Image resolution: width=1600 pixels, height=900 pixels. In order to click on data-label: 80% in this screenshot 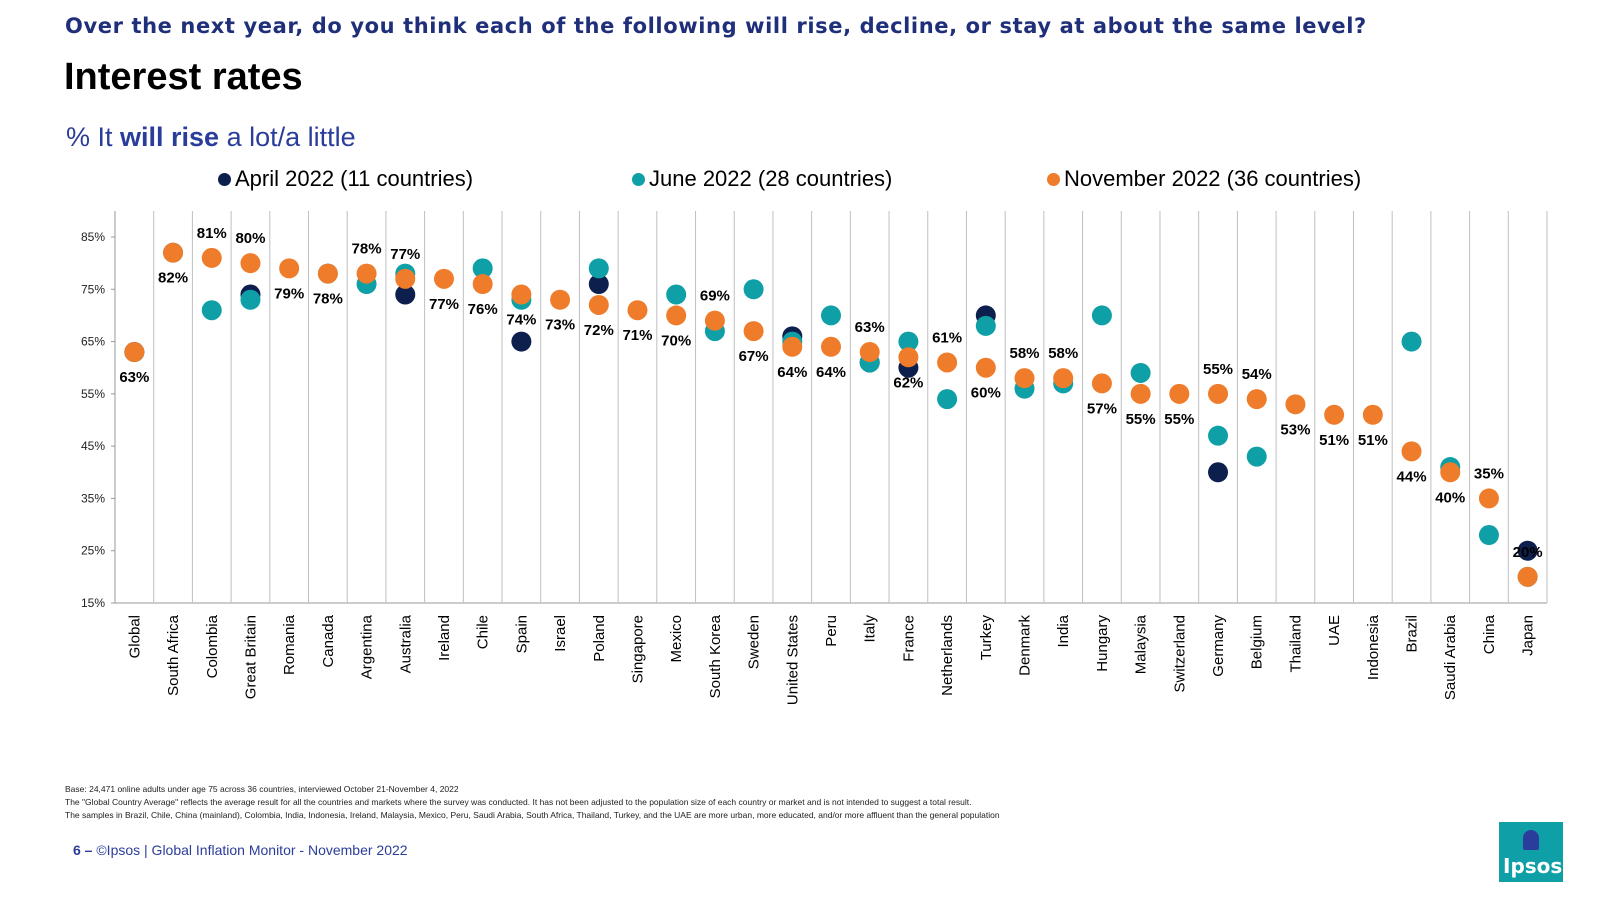, I will do `click(250, 238)`.